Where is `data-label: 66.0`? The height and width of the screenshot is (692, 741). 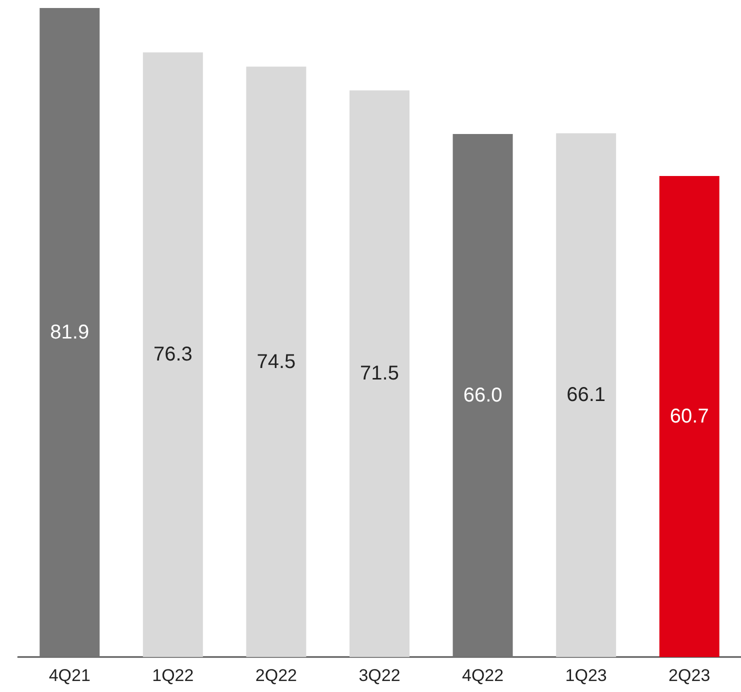
data-label: 66.0 is located at coordinates (482, 395).